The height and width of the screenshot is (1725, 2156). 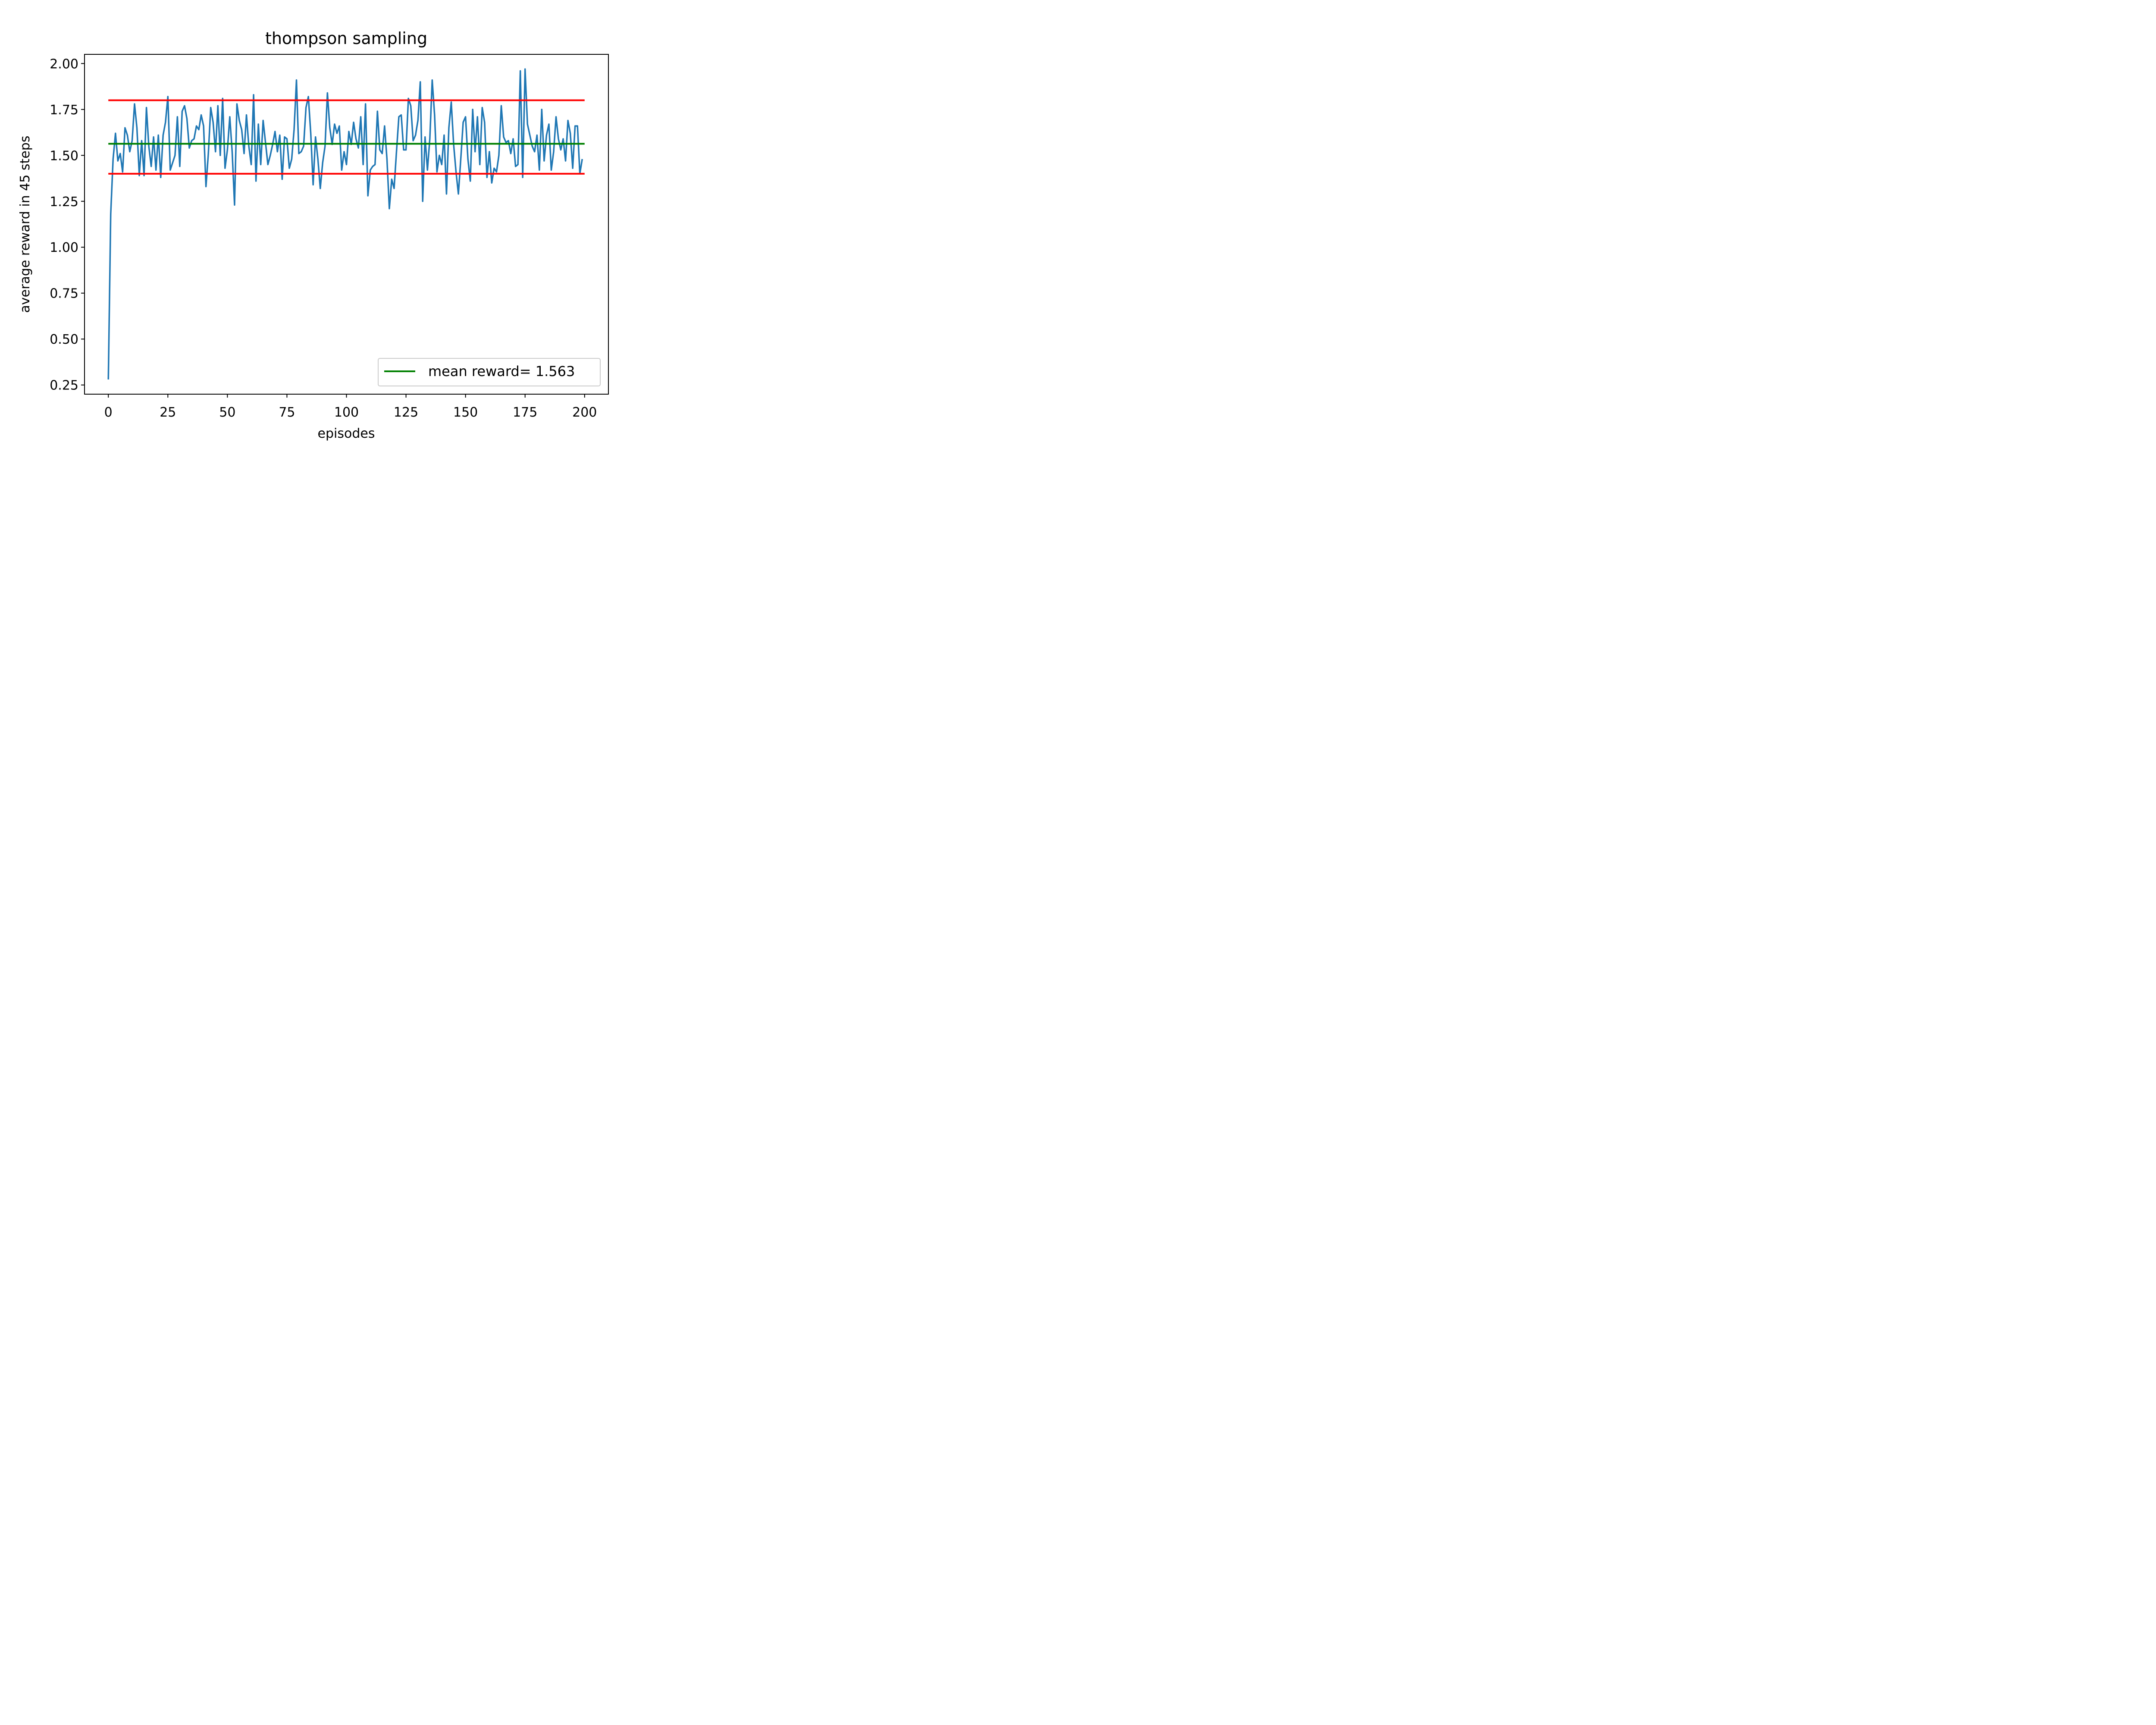 I want to click on legend: mean reward= 1.563, so click(x=489, y=372).